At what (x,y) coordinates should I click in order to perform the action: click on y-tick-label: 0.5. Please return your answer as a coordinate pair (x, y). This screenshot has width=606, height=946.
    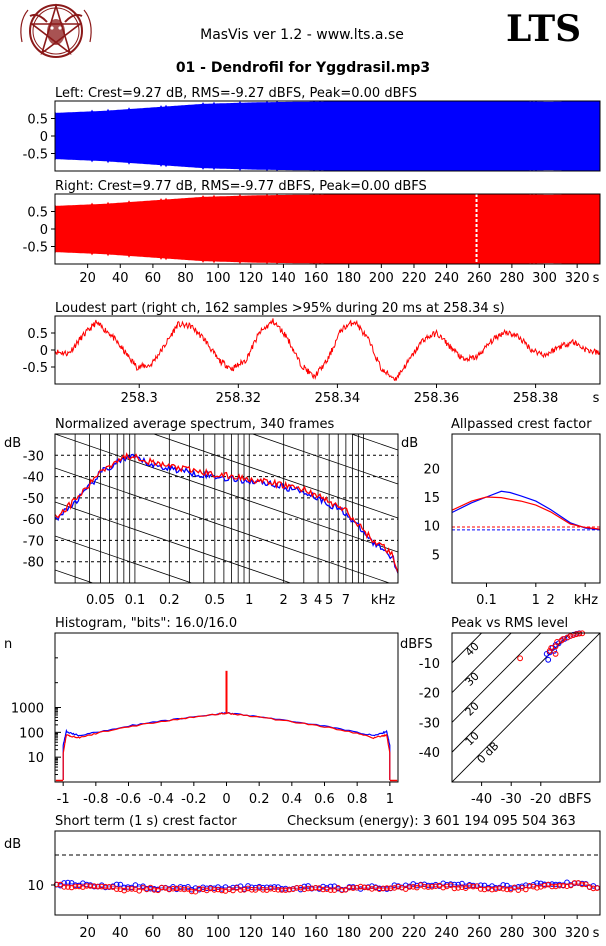
    Looking at the image, I should click on (37, 334).